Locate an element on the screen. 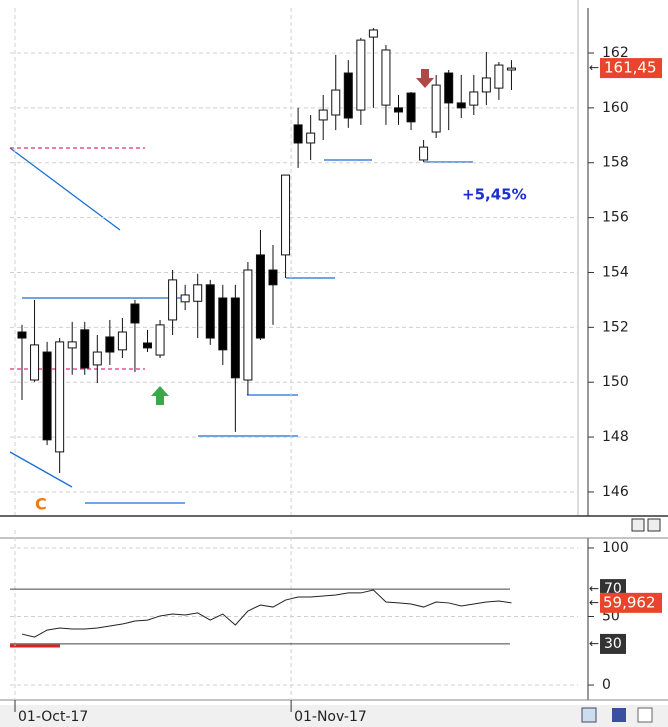 Image resolution: width=668 pixels, height=727 pixels. save-icon is located at coordinates (619, 715).